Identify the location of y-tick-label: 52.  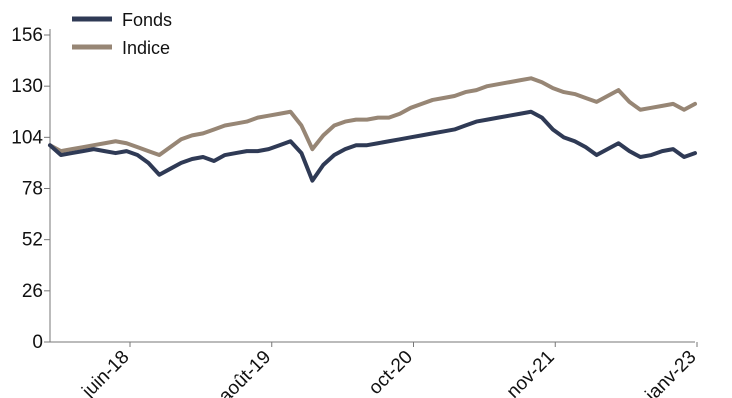
(32, 240).